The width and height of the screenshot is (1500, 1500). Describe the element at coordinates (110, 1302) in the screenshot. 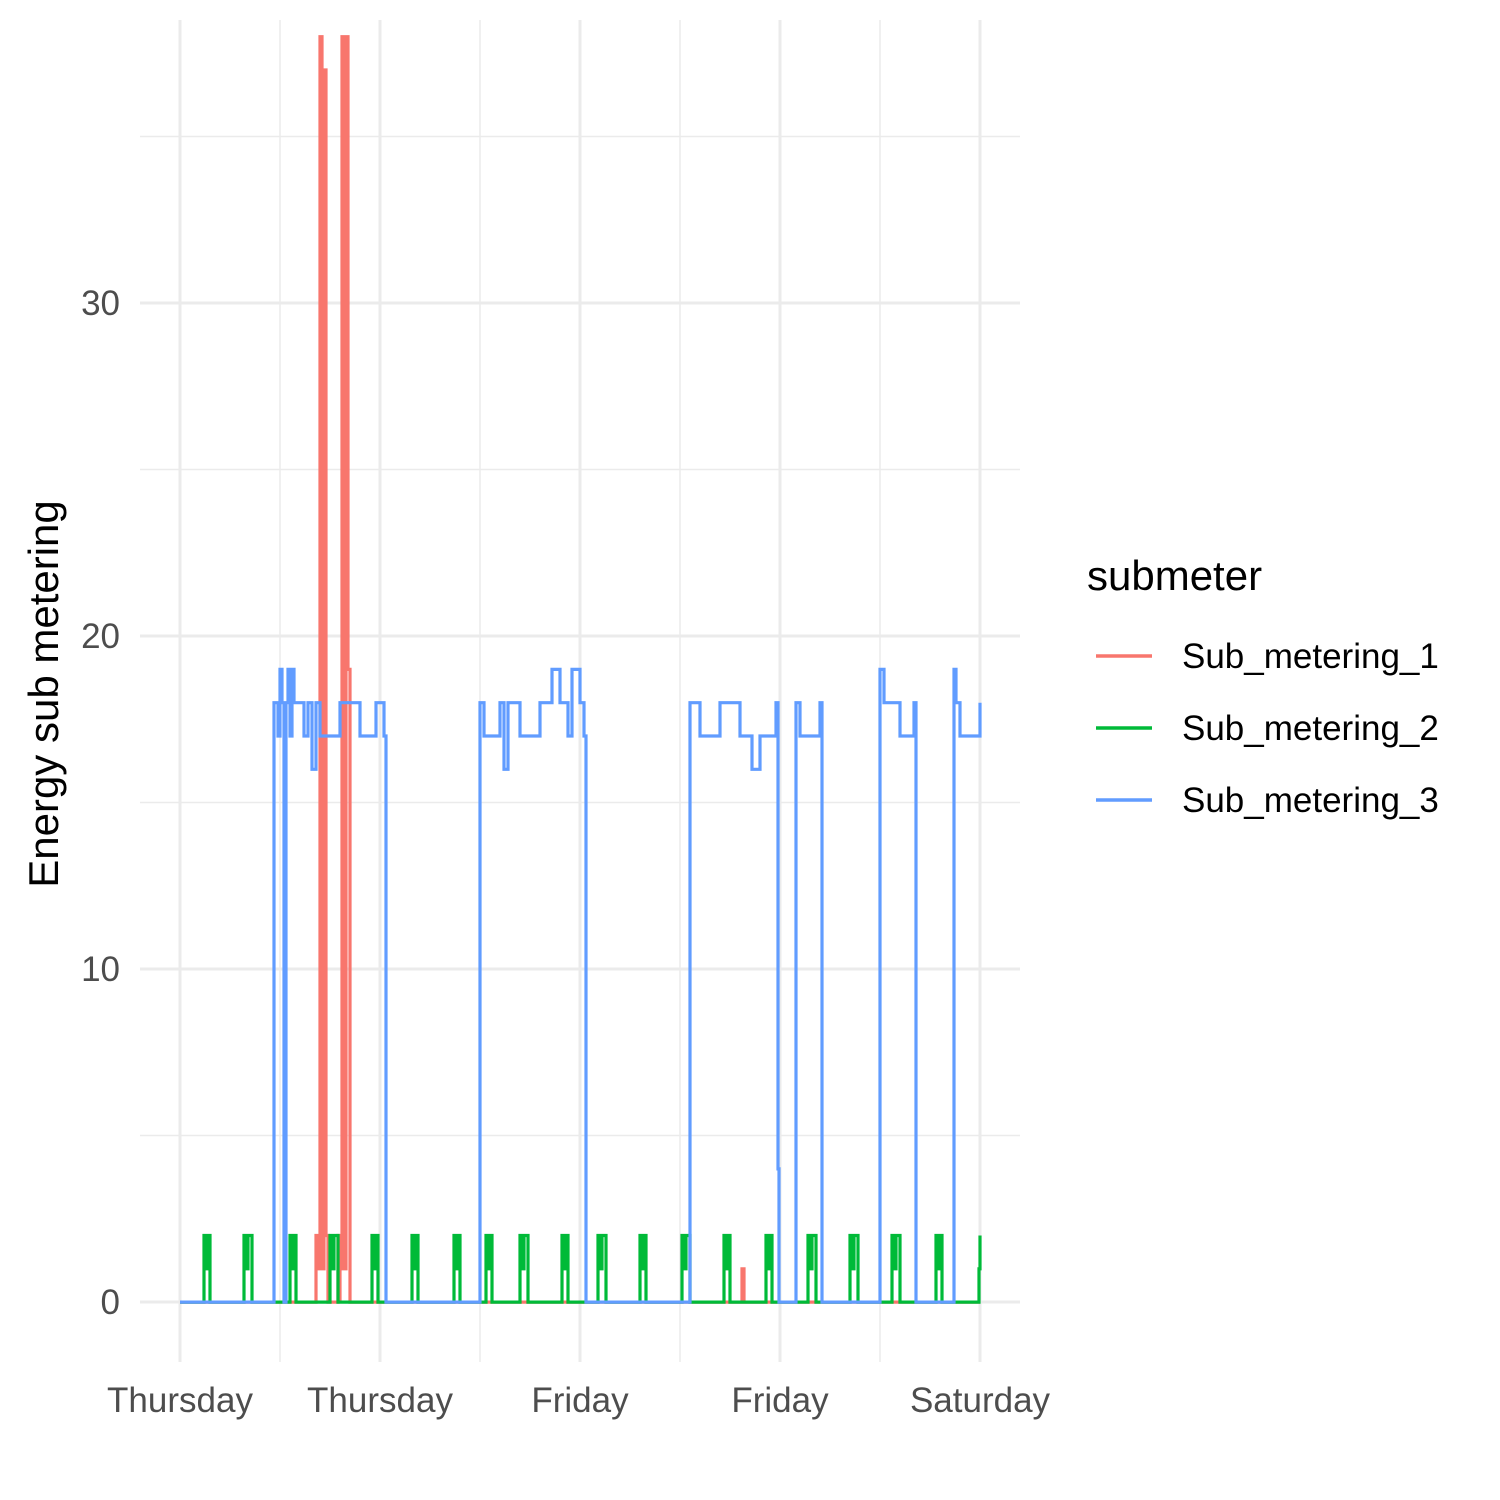

I see `y-tick-label: 0` at that location.